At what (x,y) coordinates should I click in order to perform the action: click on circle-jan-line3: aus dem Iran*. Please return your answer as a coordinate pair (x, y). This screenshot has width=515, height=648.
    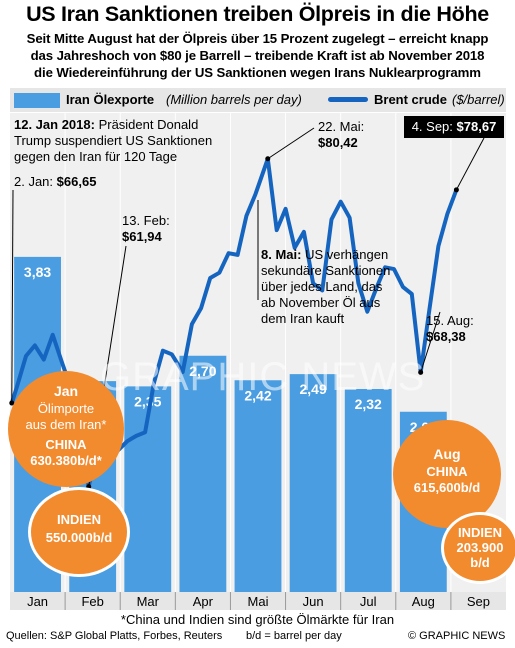
    Looking at the image, I should click on (66, 424).